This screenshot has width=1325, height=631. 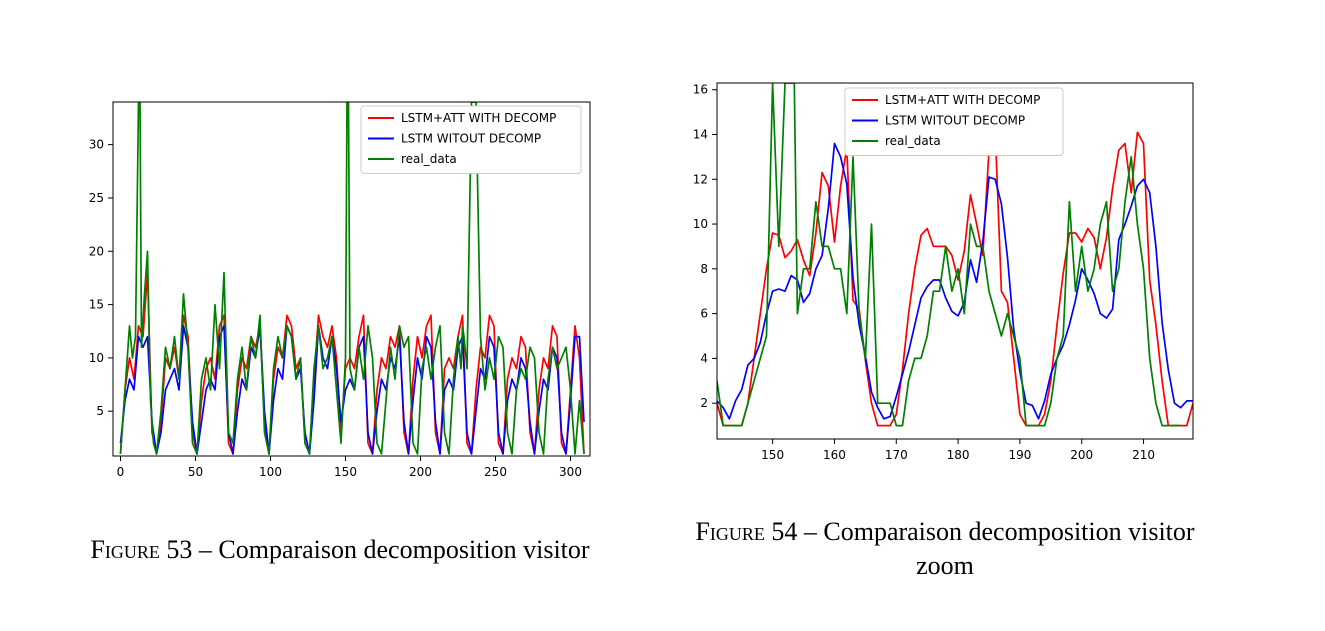 What do you see at coordinates (96, 198) in the screenshot?
I see `y-tick-label: 25` at bounding box center [96, 198].